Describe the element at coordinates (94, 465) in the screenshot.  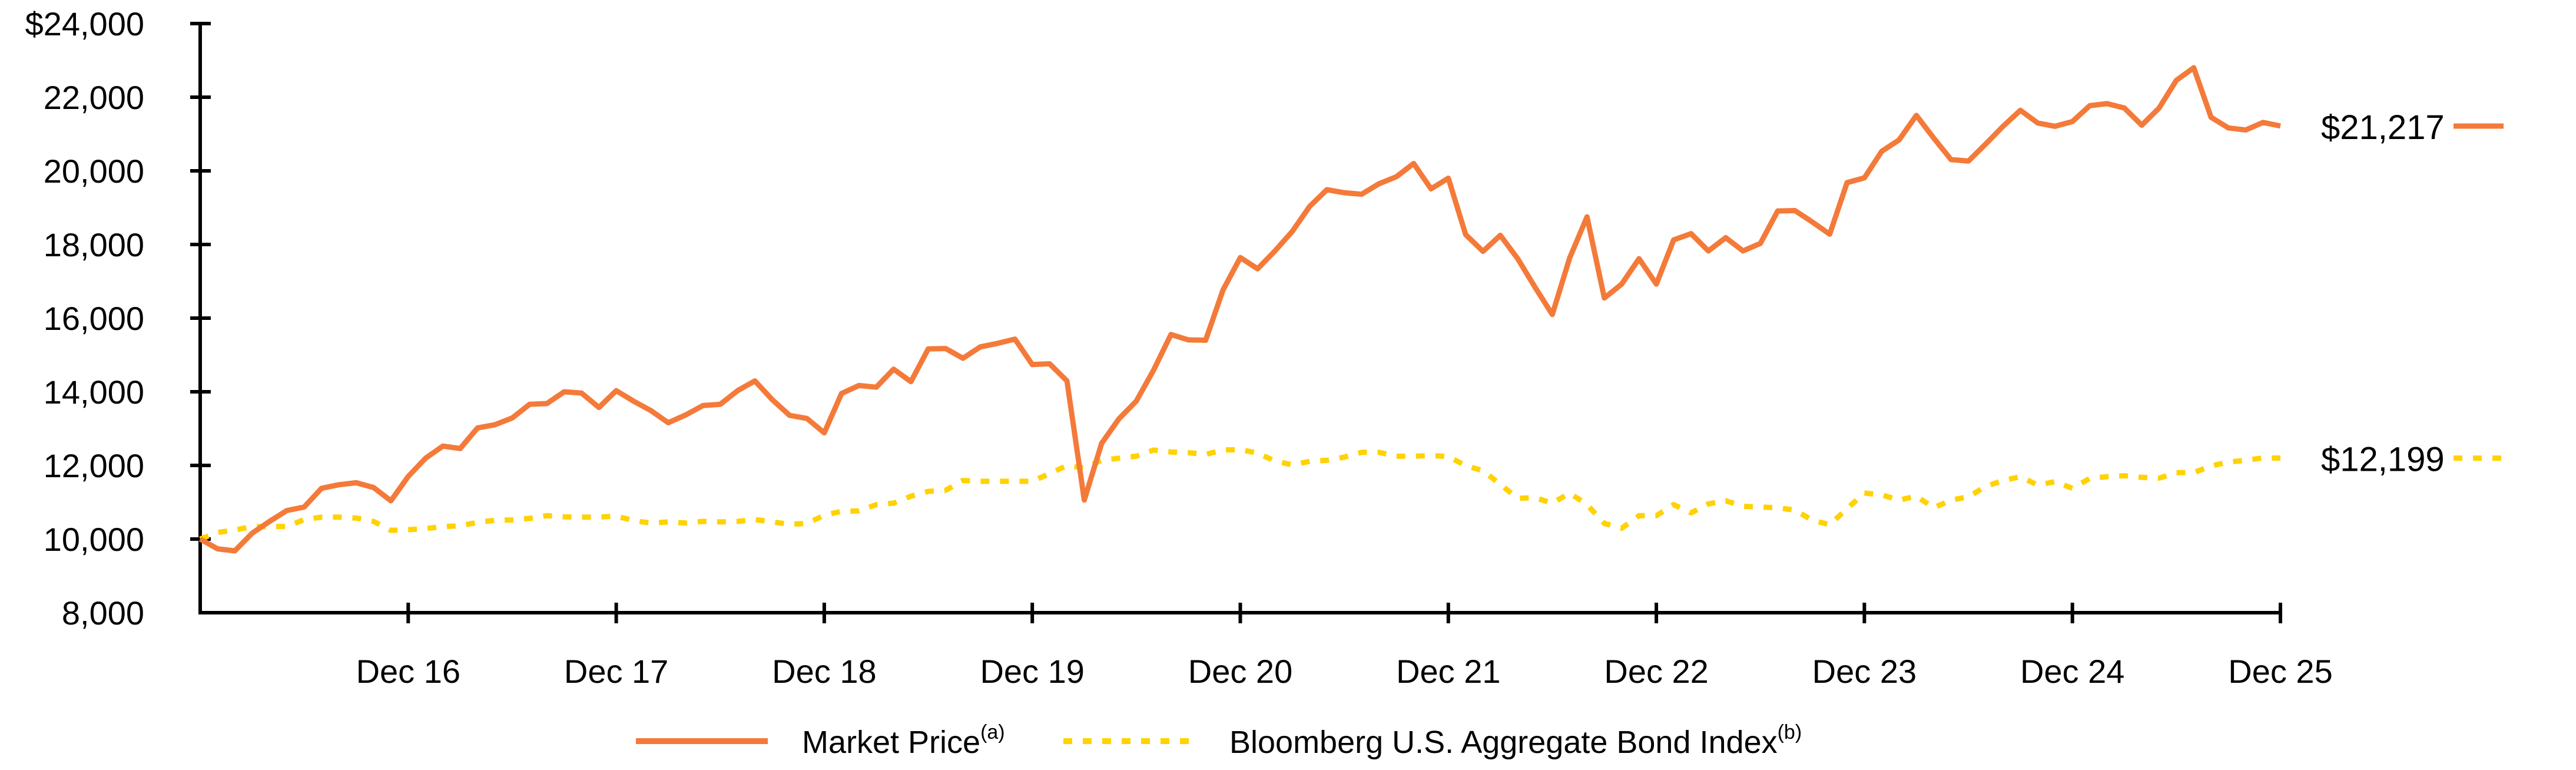
I see `y-tick-label: 12,000` at that location.